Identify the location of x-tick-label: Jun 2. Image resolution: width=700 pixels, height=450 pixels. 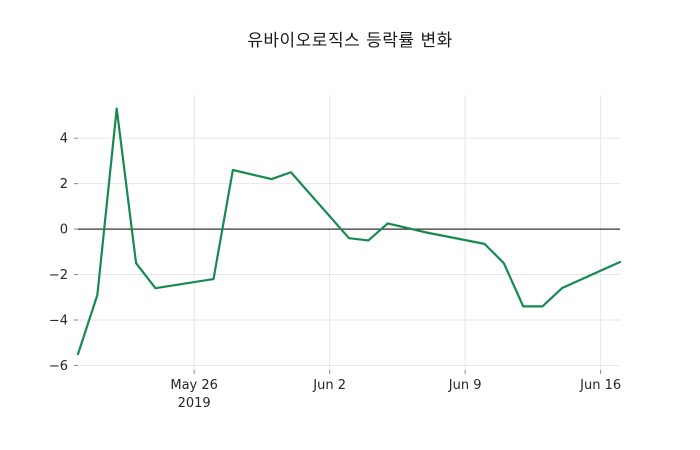
(329, 385).